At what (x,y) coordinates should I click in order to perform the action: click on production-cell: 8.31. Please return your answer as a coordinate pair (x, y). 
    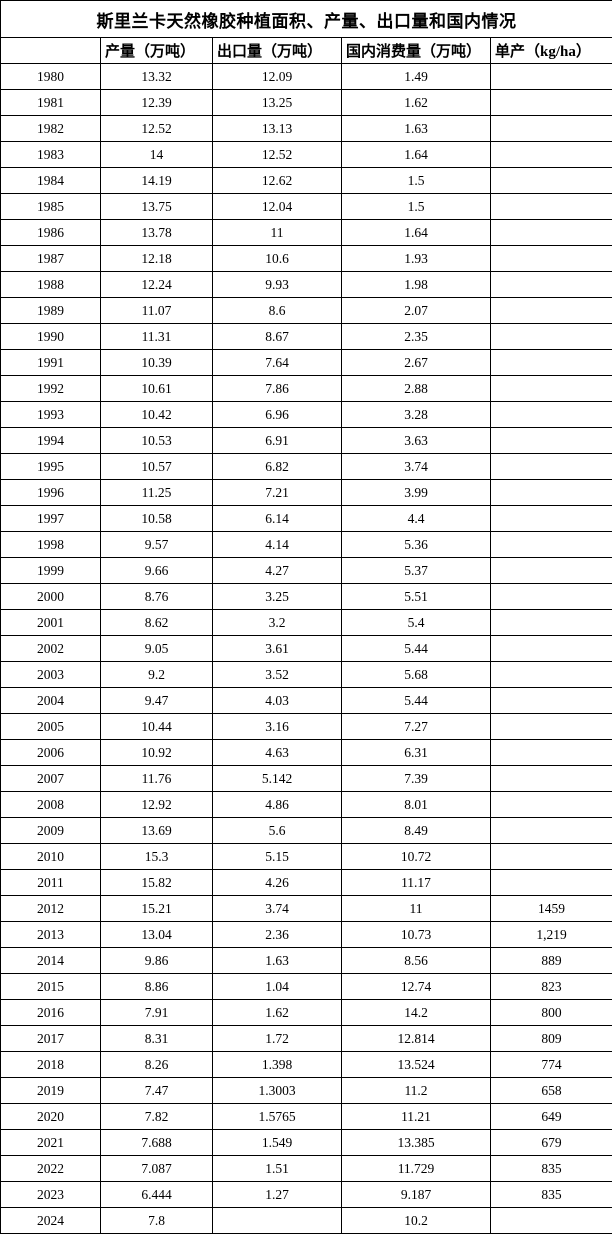
    Looking at the image, I should click on (156, 1038).